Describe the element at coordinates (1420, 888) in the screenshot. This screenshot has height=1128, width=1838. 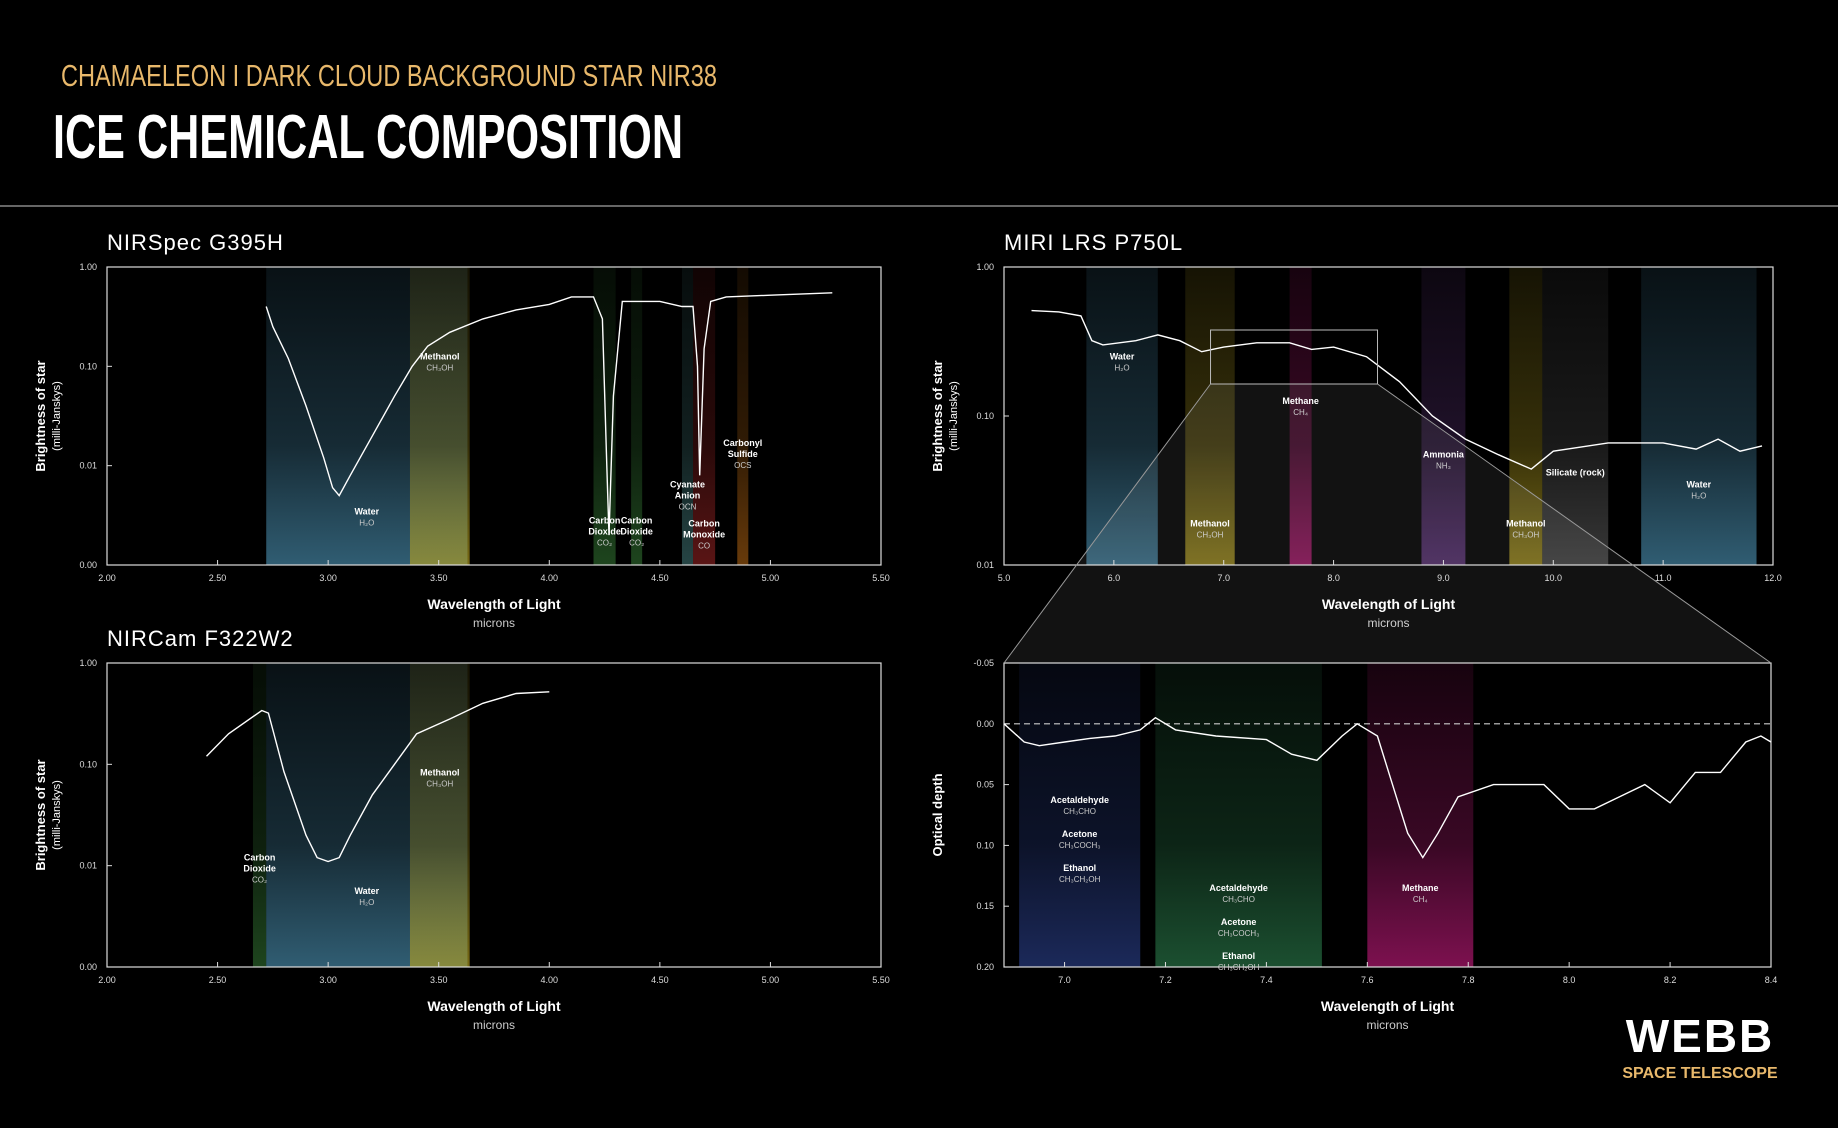
I see `band-label: Methane` at that location.